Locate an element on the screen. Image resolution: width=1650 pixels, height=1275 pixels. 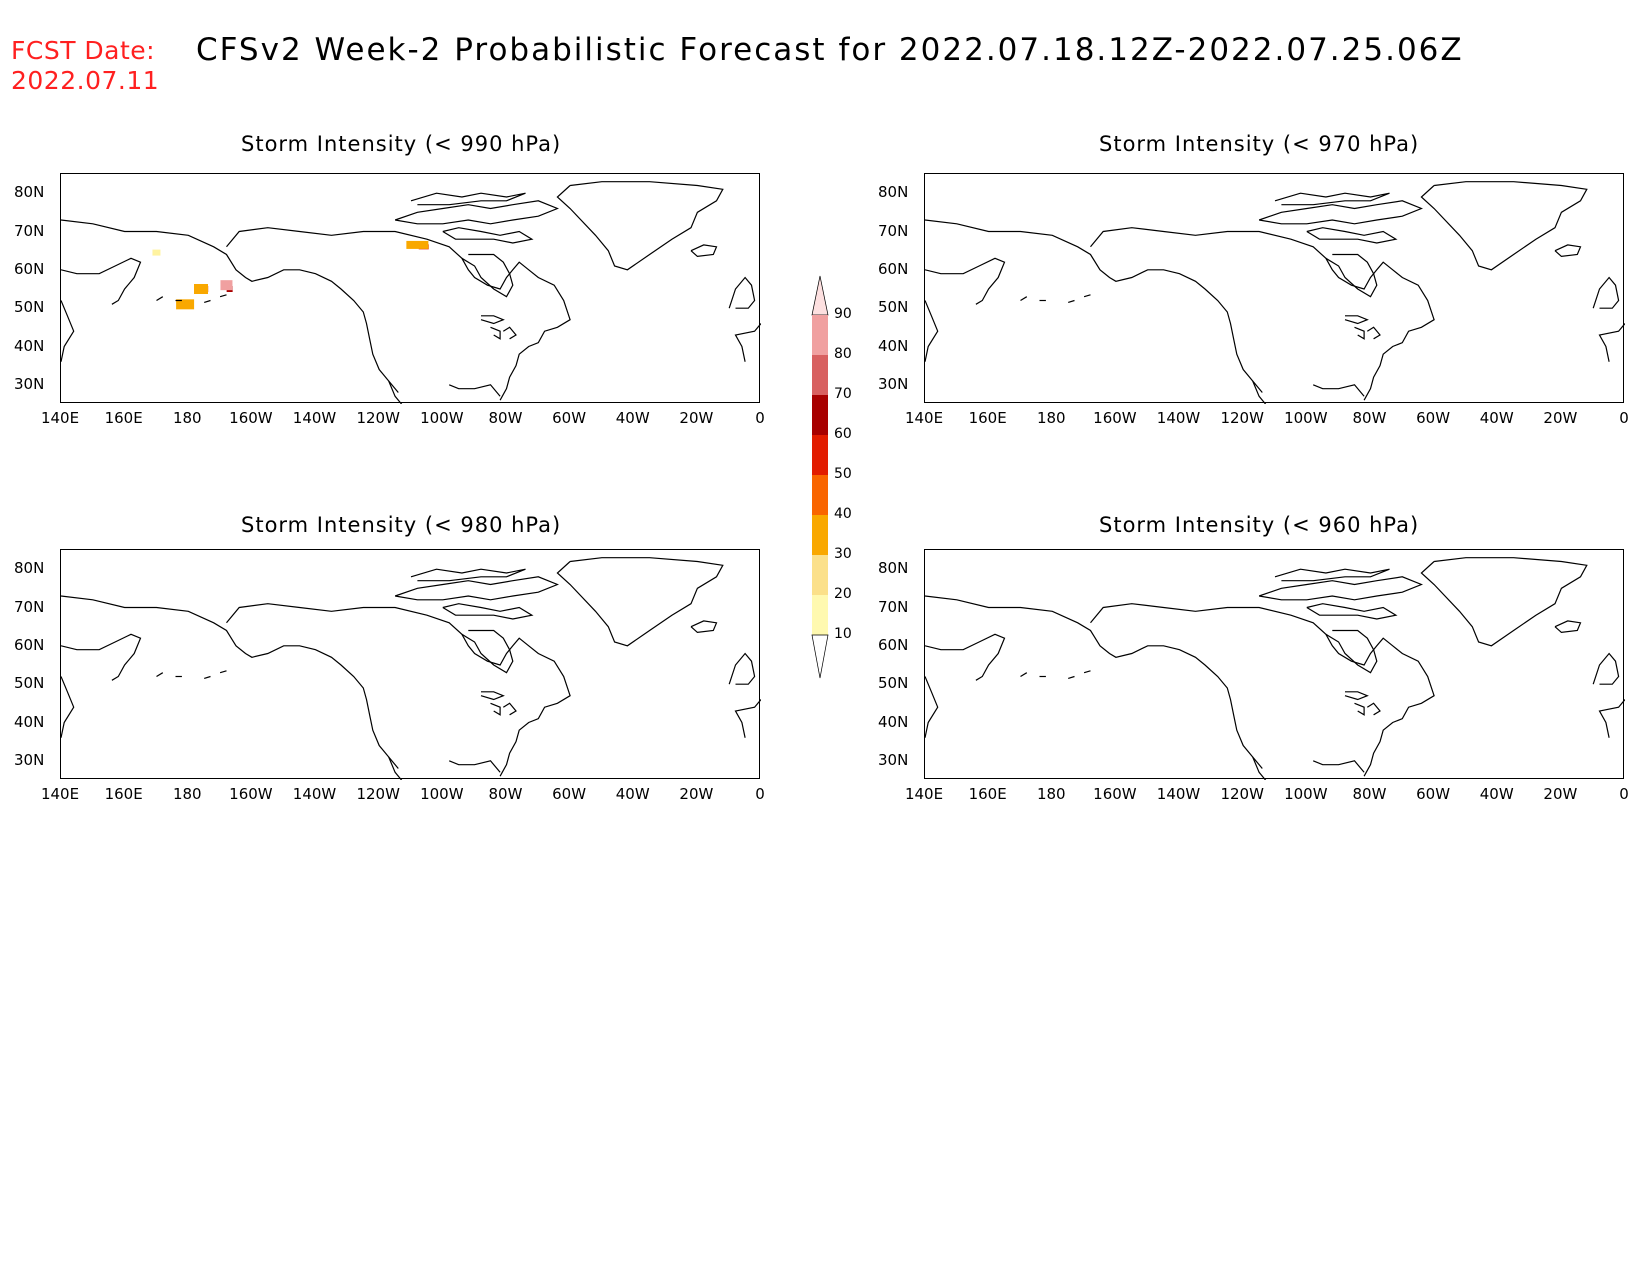
colorbar-level-label: 30 is located at coordinates (843, 554).